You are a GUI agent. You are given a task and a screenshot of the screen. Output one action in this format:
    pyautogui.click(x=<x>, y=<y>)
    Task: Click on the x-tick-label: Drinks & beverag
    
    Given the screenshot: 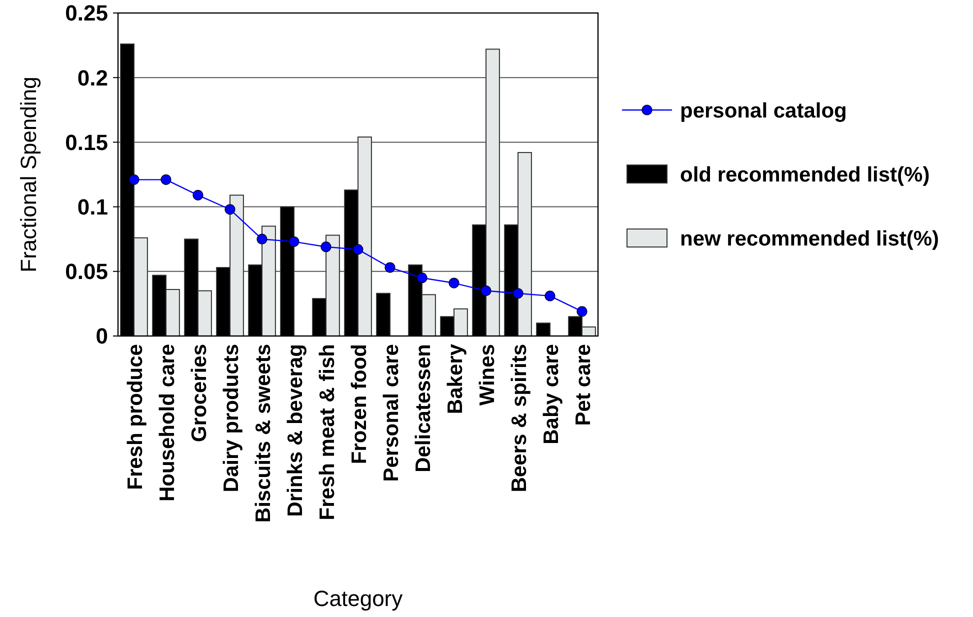 What is the action you would take?
    pyautogui.click(x=295, y=430)
    